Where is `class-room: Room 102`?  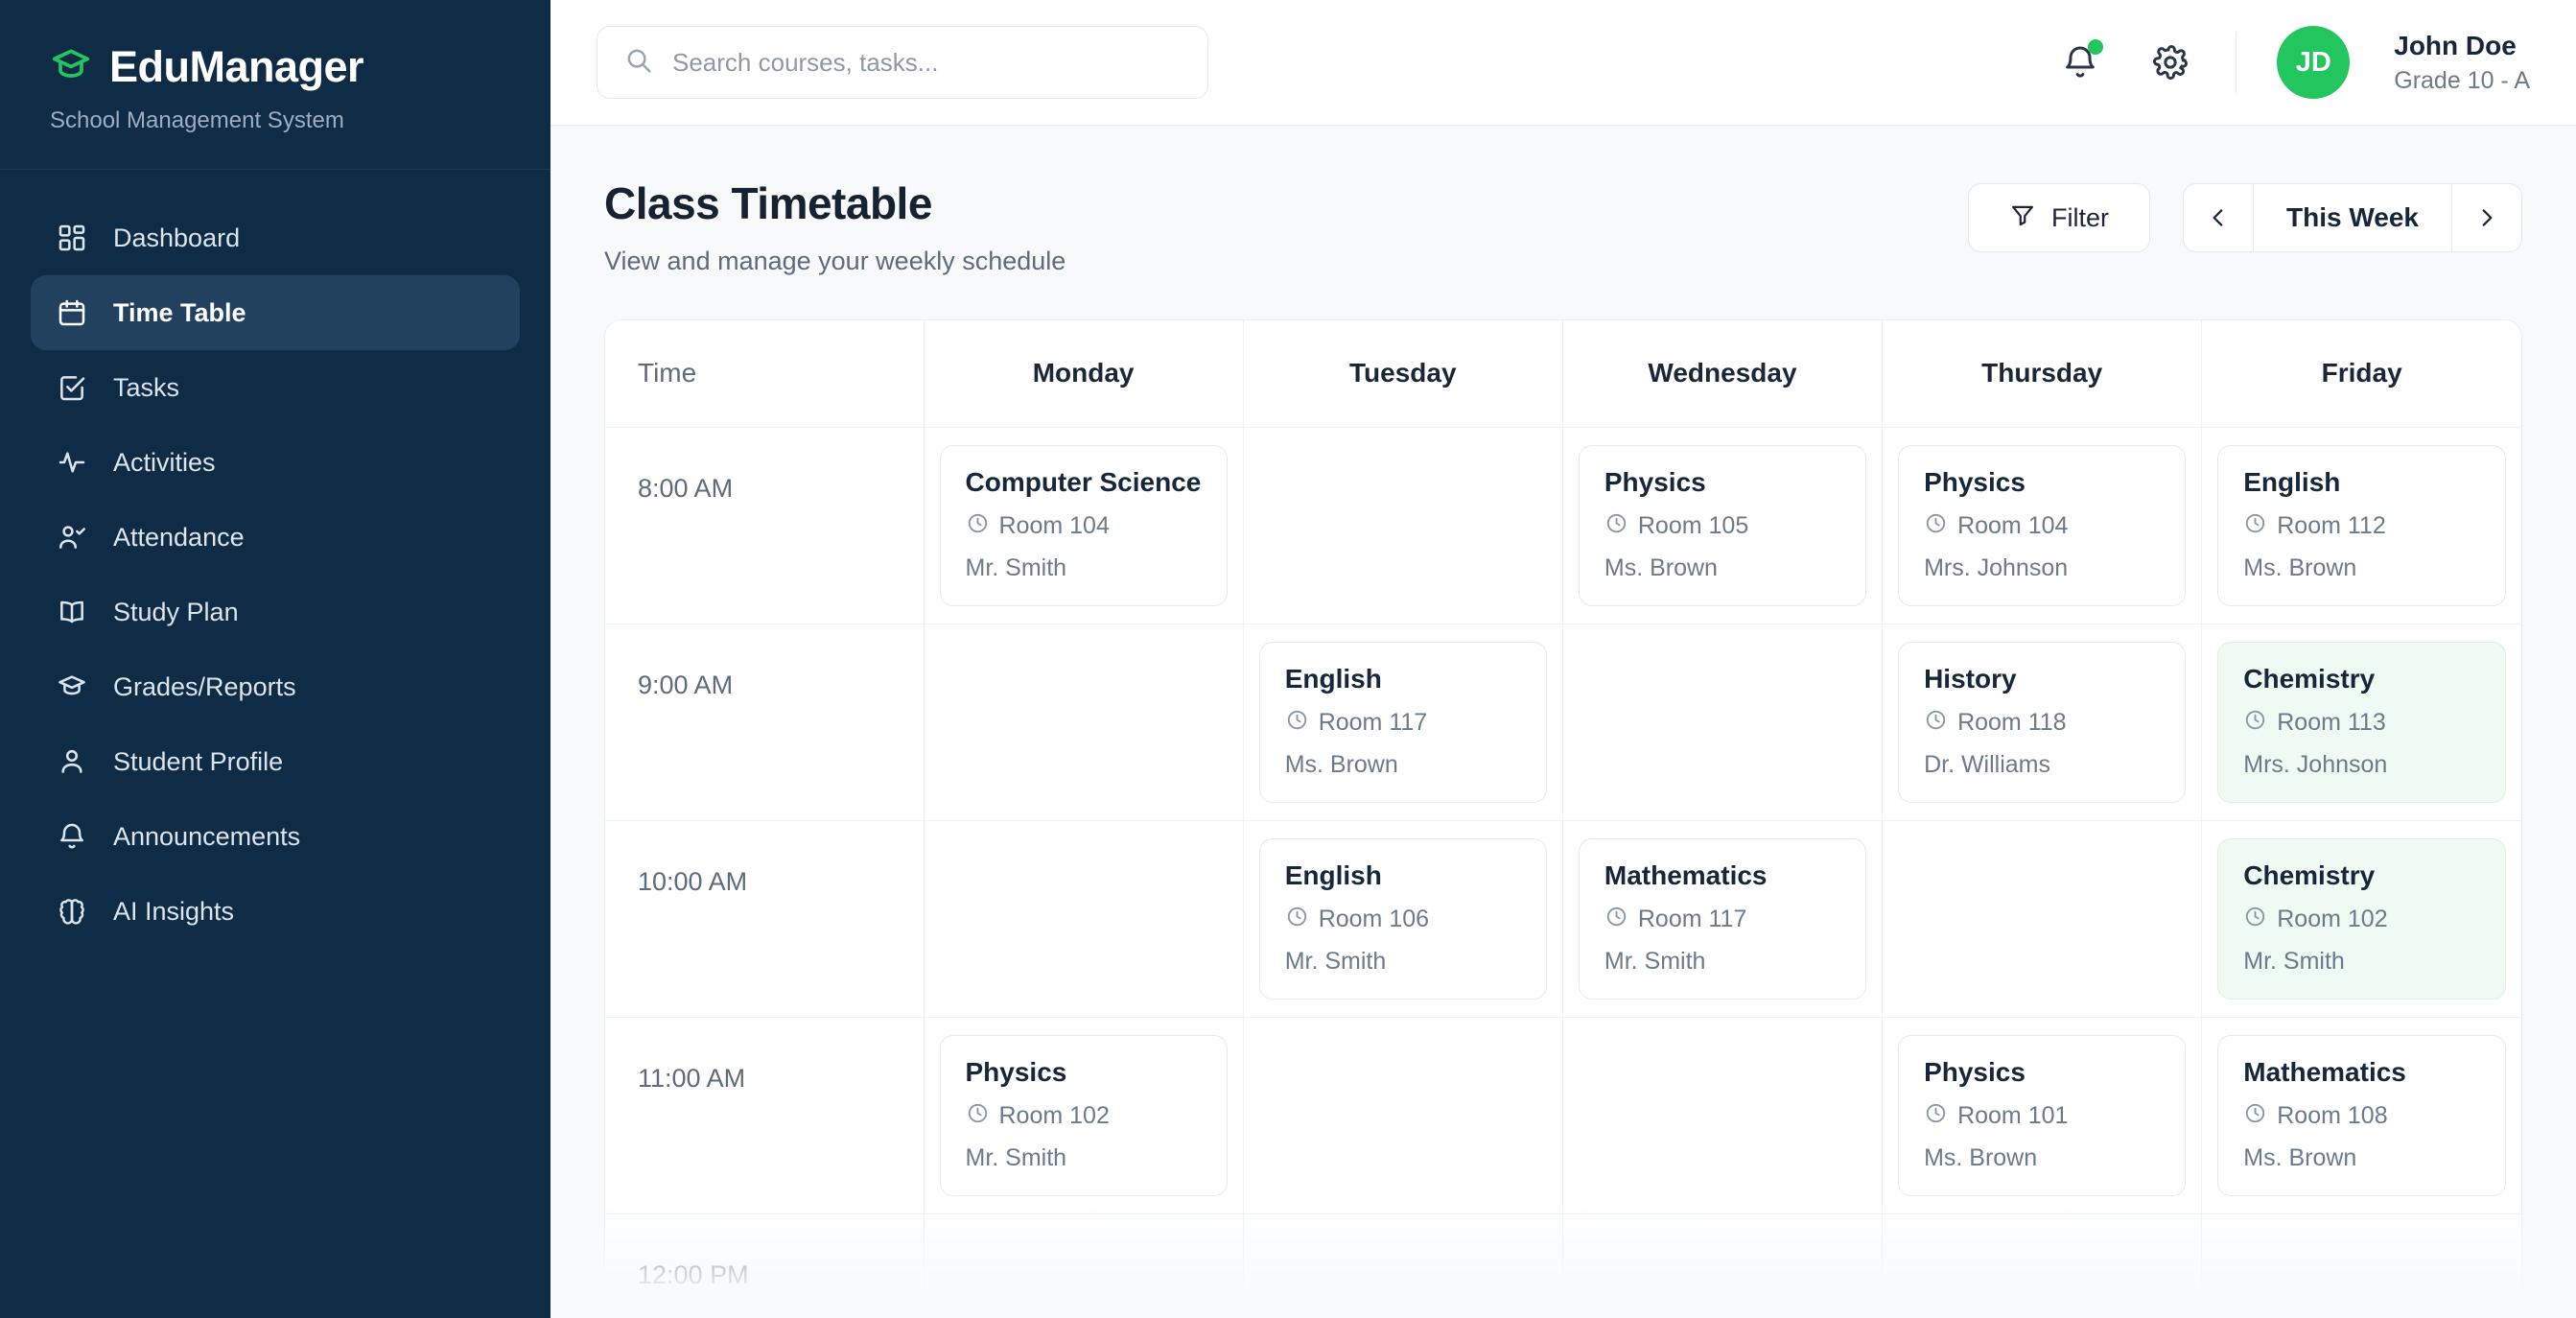 class-room: Room 102 is located at coordinates (1084, 1116).